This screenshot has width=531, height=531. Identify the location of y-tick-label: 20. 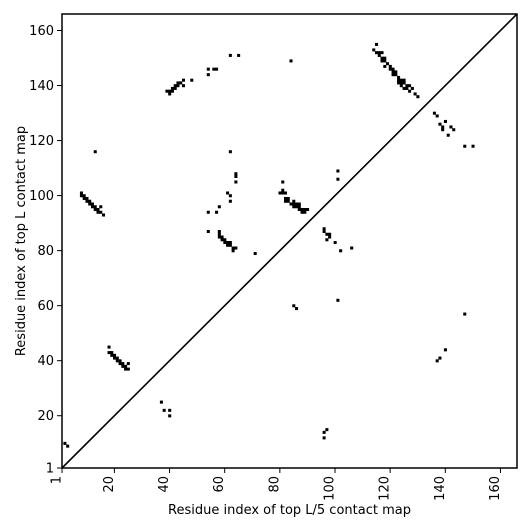
(45, 416).